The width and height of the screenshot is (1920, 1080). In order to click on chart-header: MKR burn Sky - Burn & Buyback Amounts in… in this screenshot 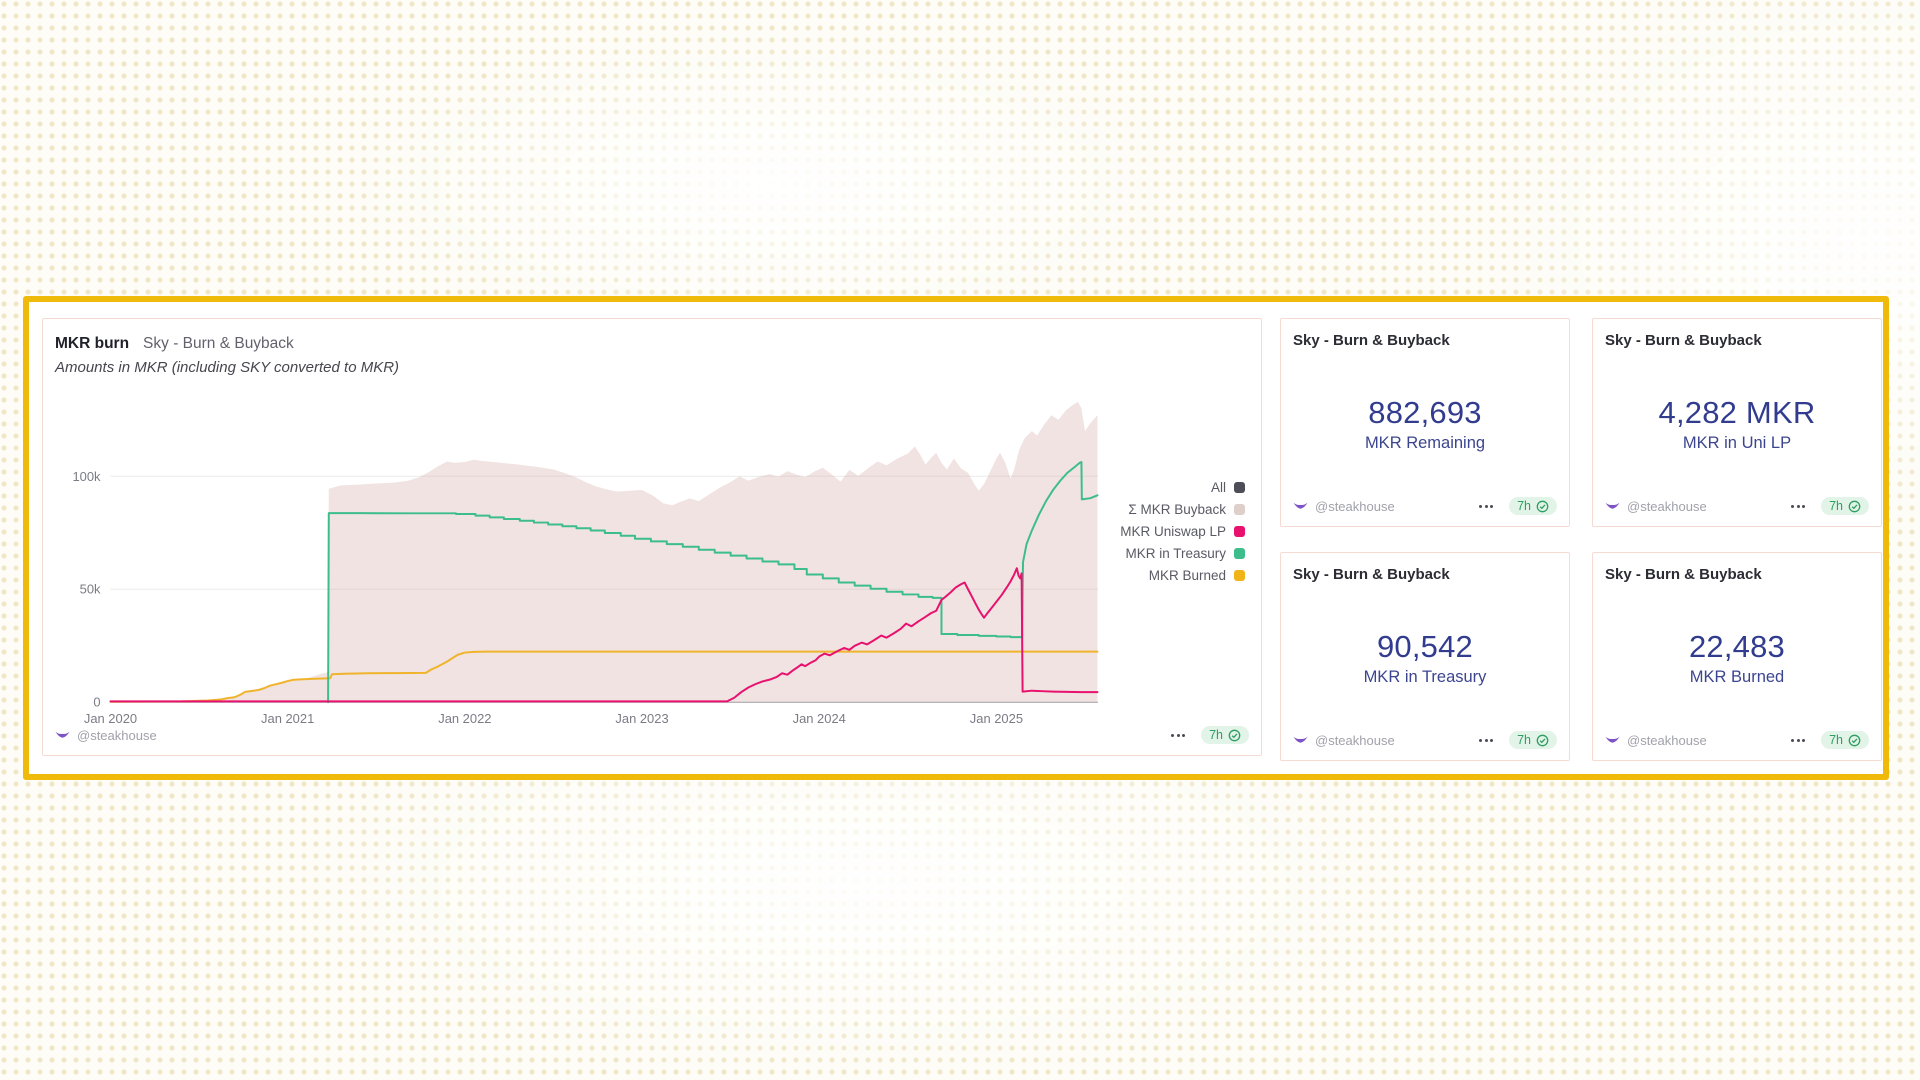, I will do `click(652, 355)`.